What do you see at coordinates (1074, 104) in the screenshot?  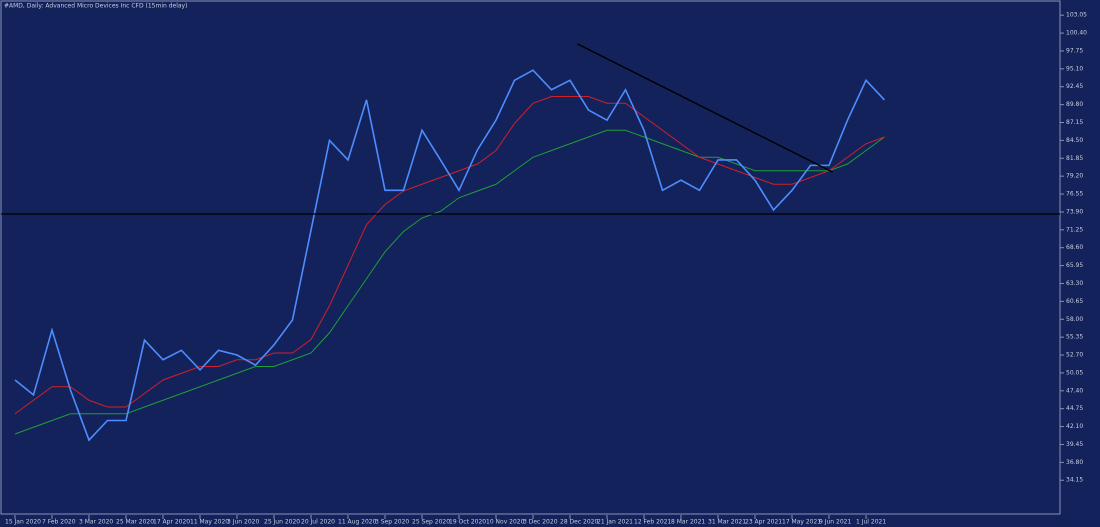 I see `y-tick-label: 89.80` at bounding box center [1074, 104].